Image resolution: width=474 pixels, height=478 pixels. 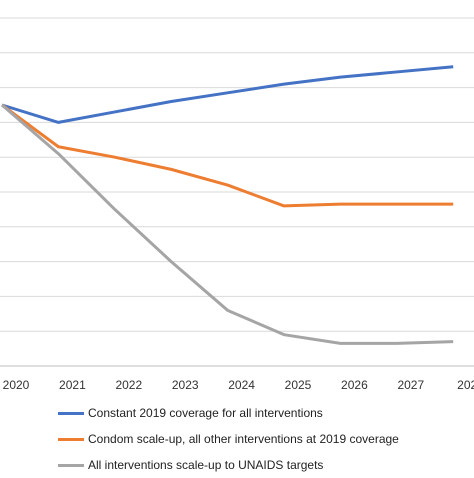 I want to click on x-tick-label: 202, so click(x=465, y=385).